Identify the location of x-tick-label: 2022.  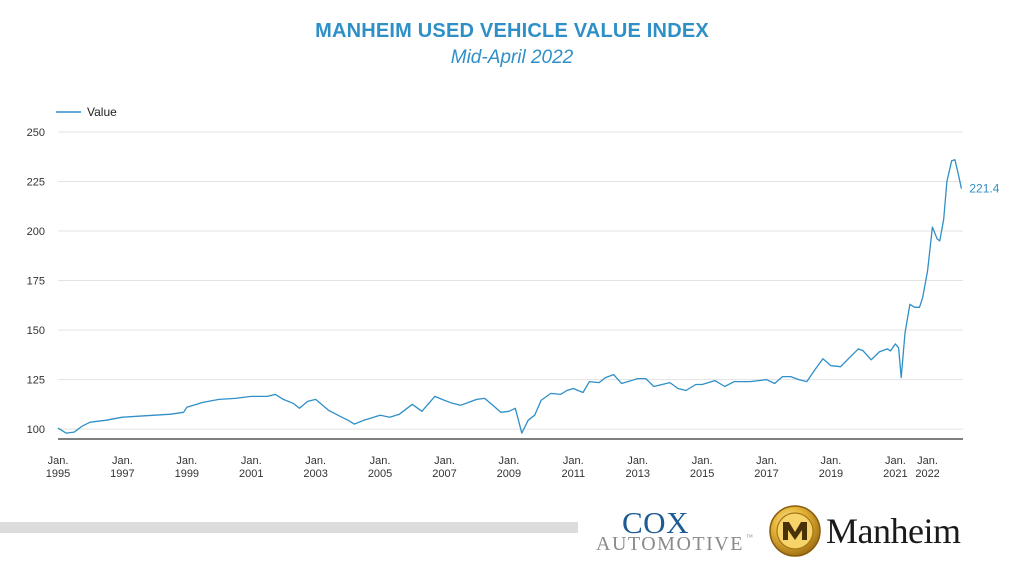
(927, 474).